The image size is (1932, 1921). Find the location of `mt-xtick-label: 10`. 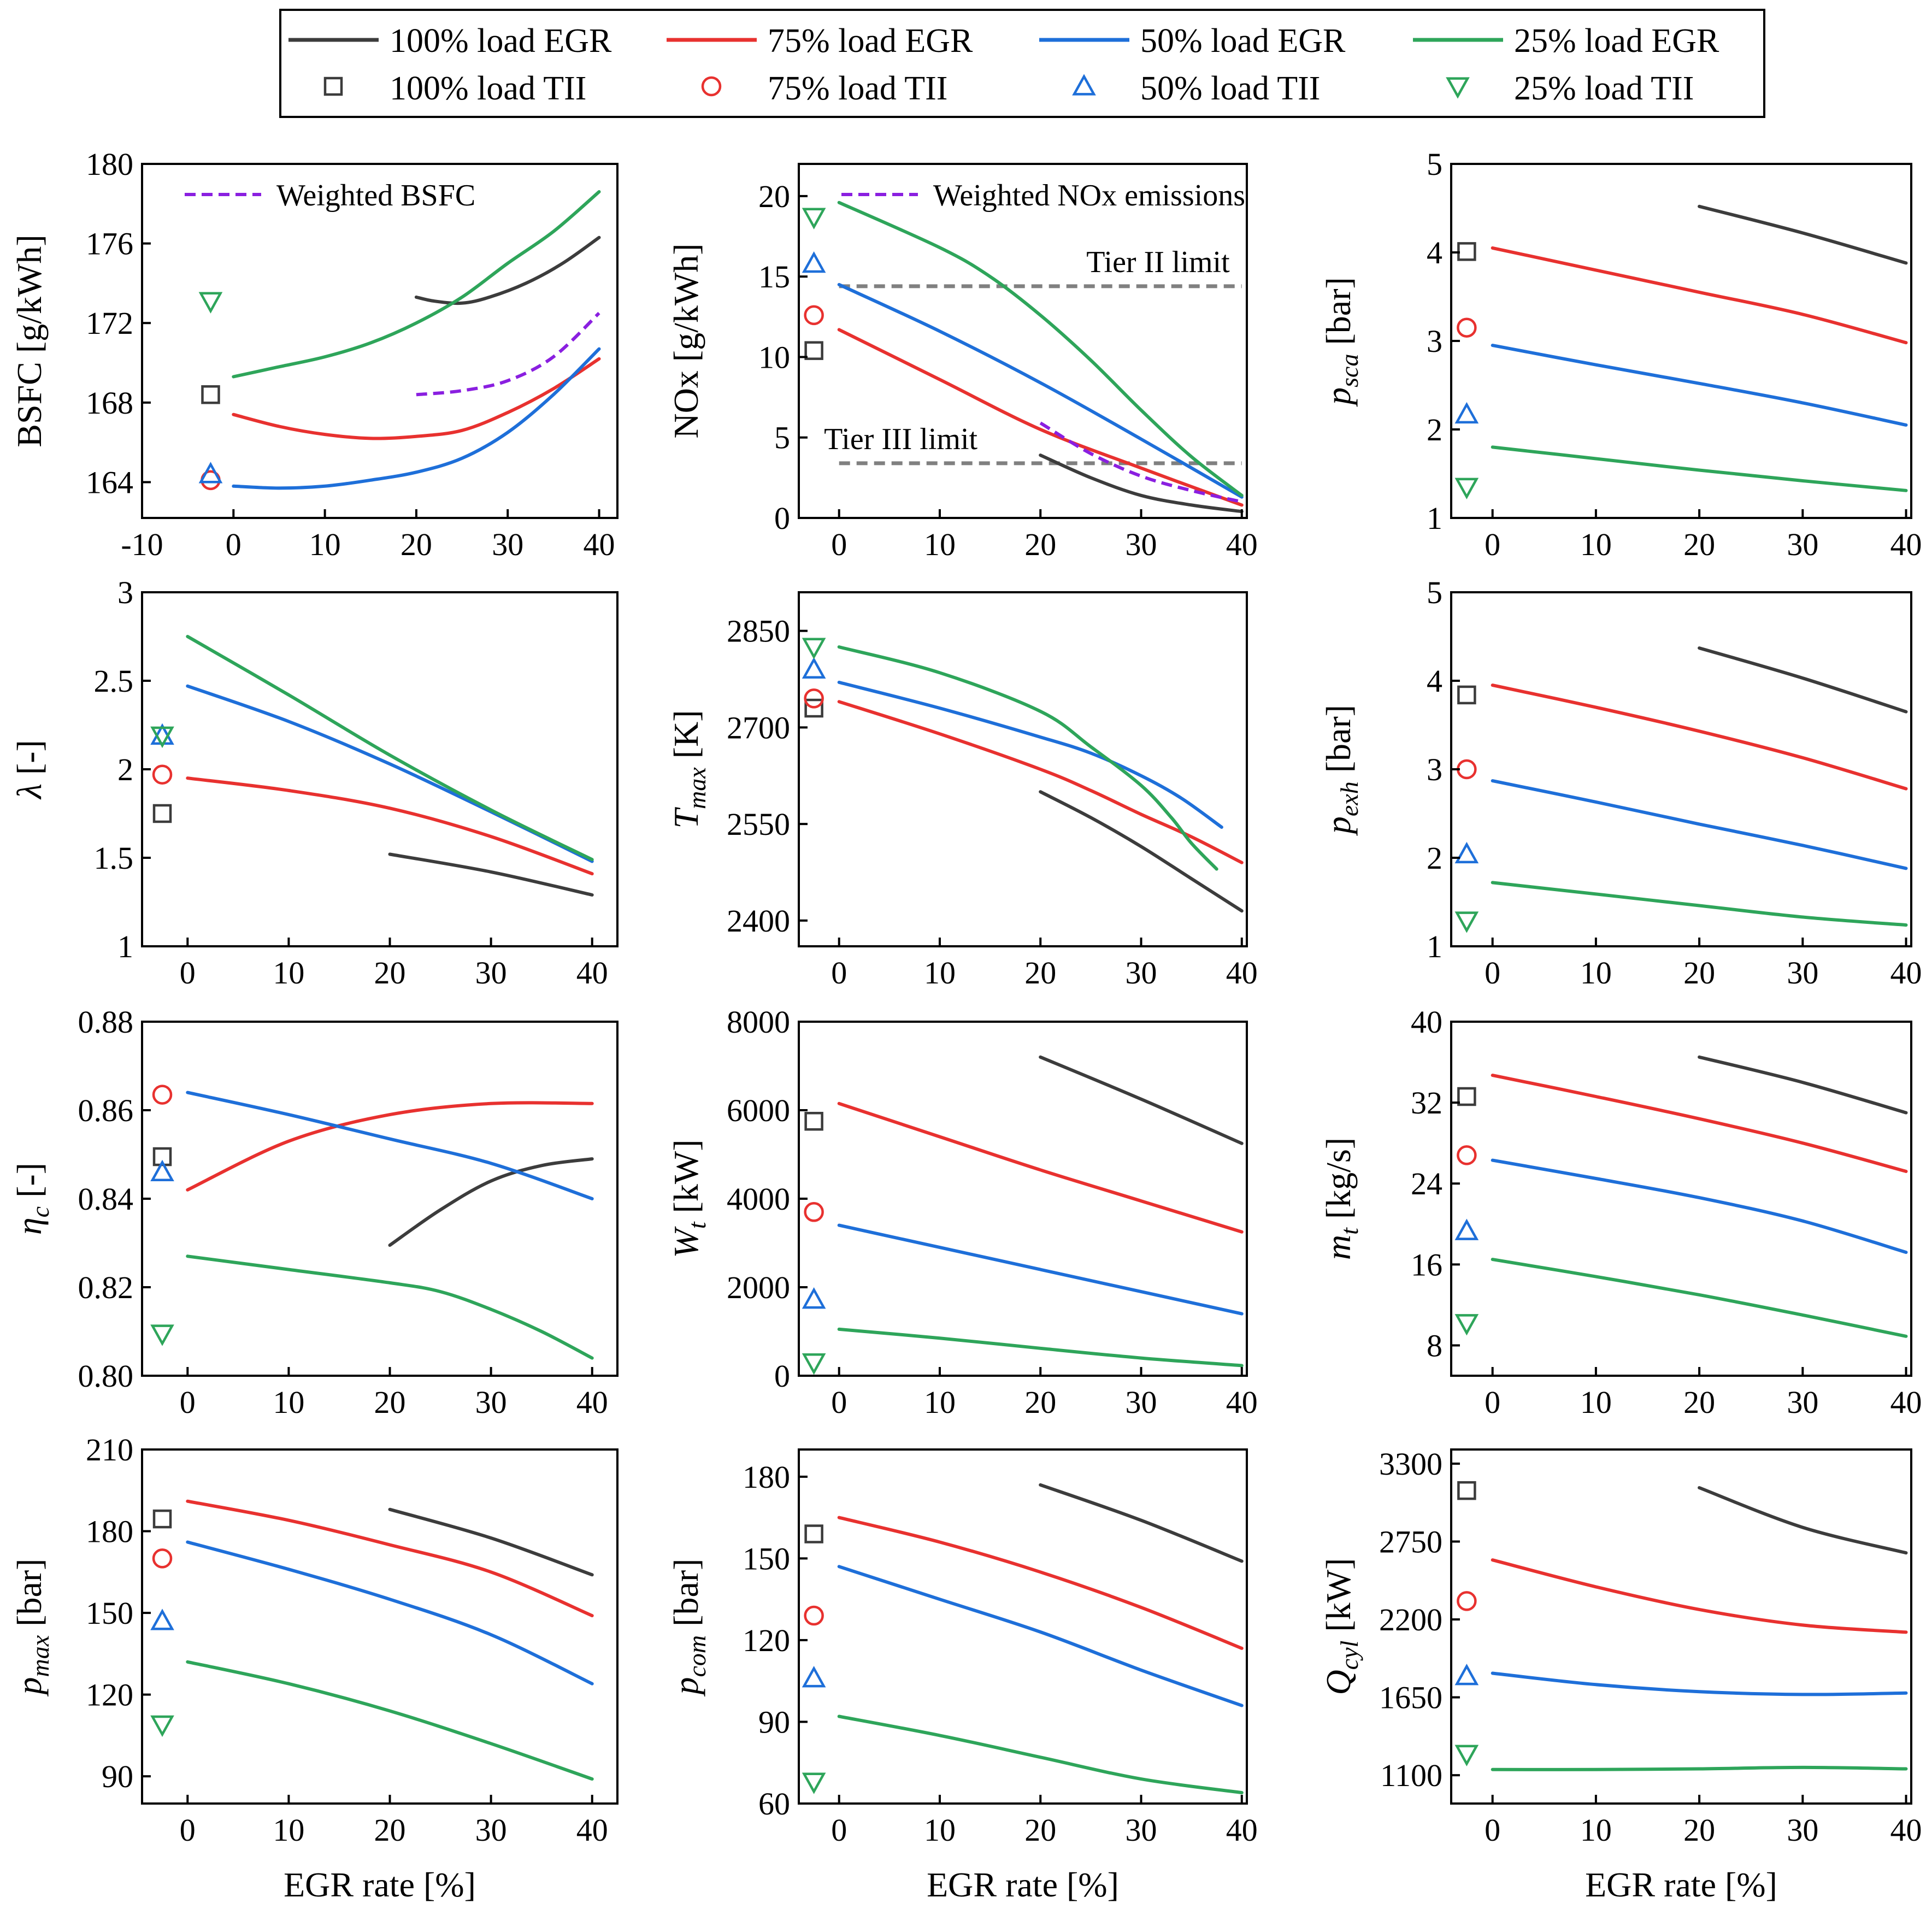

mt-xtick-label: 10 is located at coordinates (1596, 1402).